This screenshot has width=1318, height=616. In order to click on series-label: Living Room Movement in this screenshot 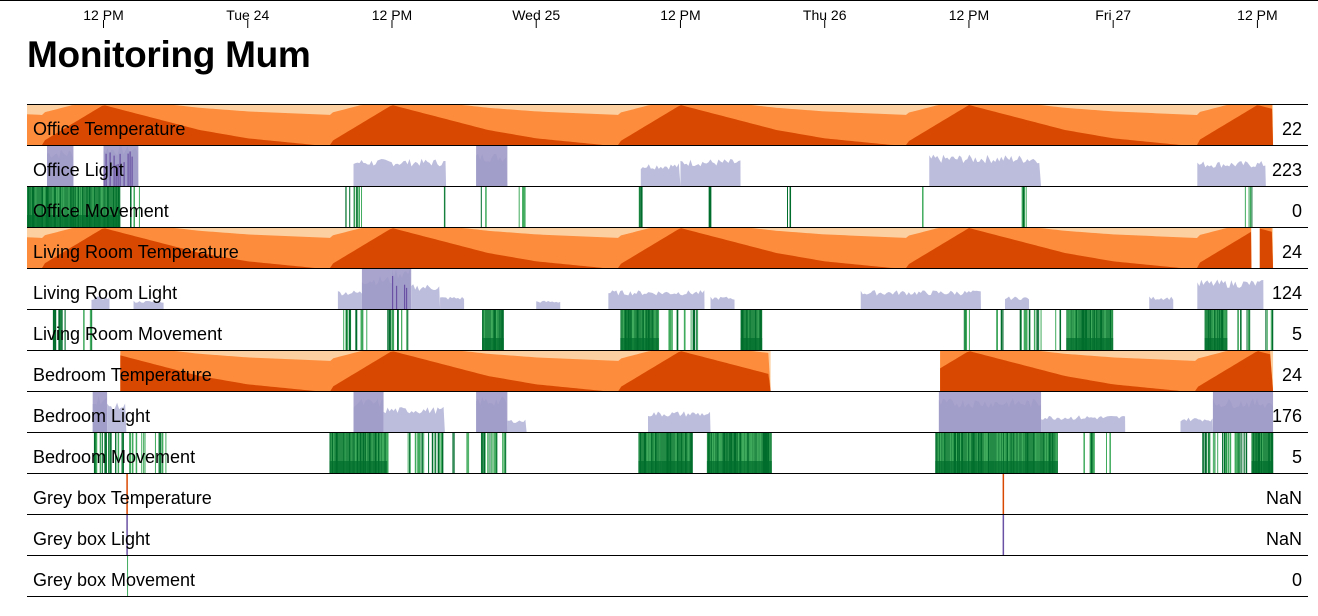, I will do `click(128, 334)`.